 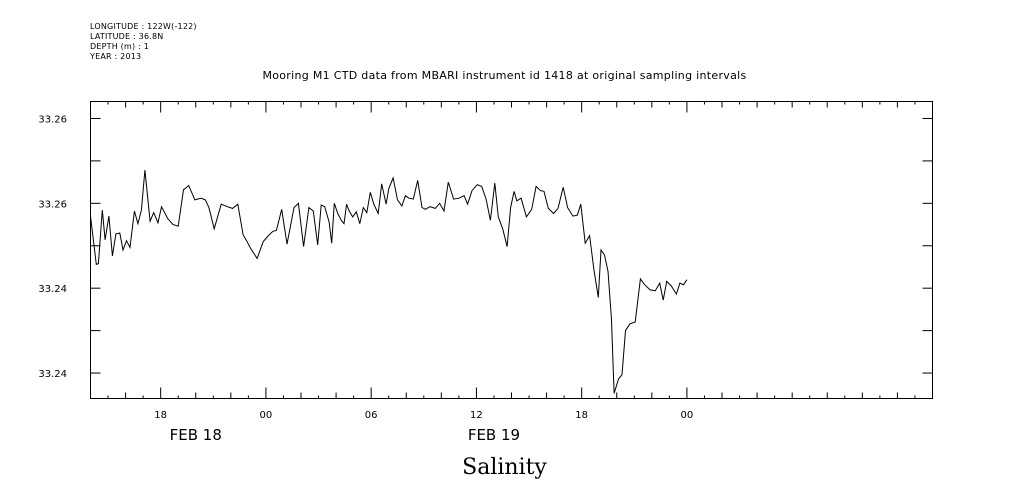 I want to click on x-tick-label: 06, so click(x=371, y=415).